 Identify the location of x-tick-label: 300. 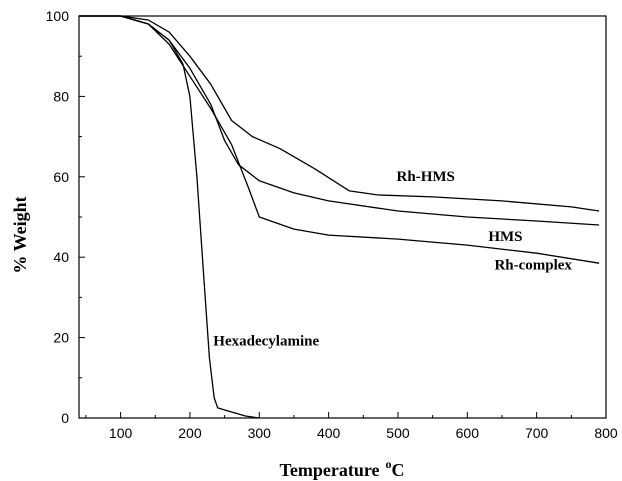
(260, 433).